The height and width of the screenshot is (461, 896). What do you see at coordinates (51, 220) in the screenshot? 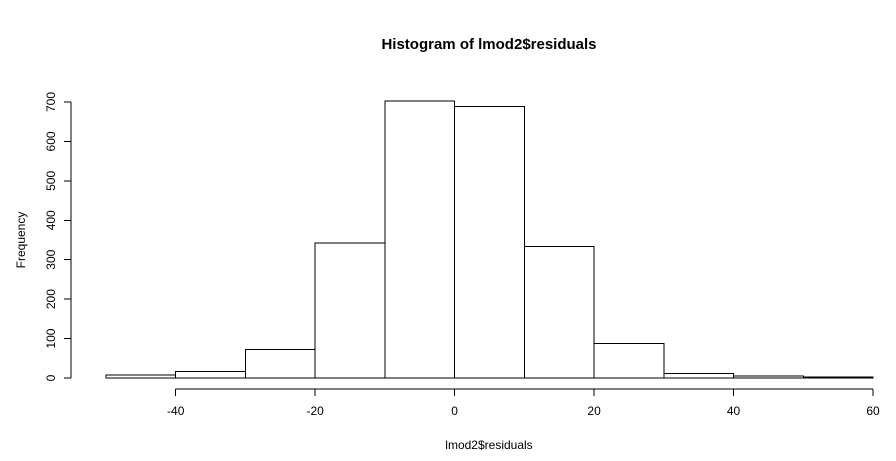
I see `y-tick-label: 400` at bounding box center [51, 220].